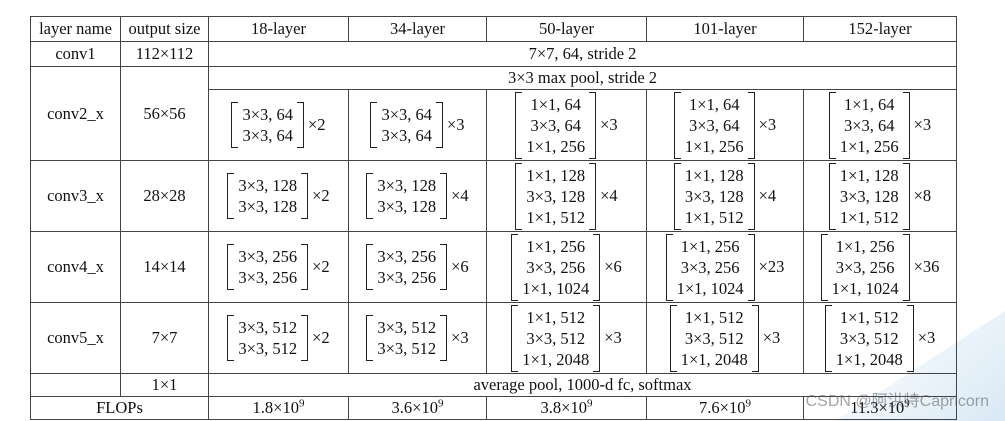 This screenshot has width=1005, height=421. Describe the element at coordinates (75, 338) in the screenshot. I see `layer-name-cell: conv5_x` at that location.